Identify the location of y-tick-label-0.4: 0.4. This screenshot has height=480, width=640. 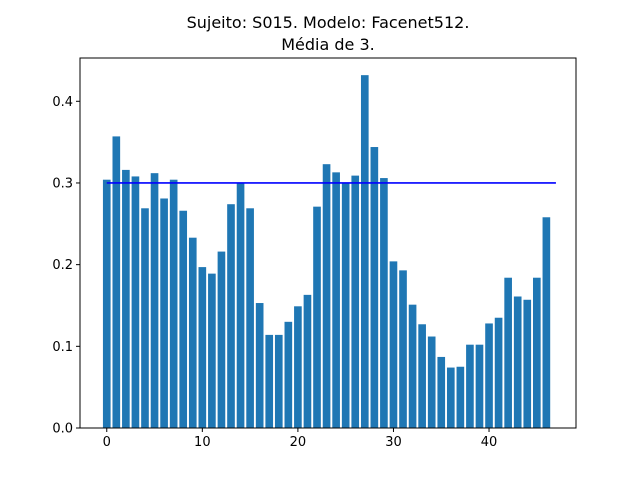
(62, 102).